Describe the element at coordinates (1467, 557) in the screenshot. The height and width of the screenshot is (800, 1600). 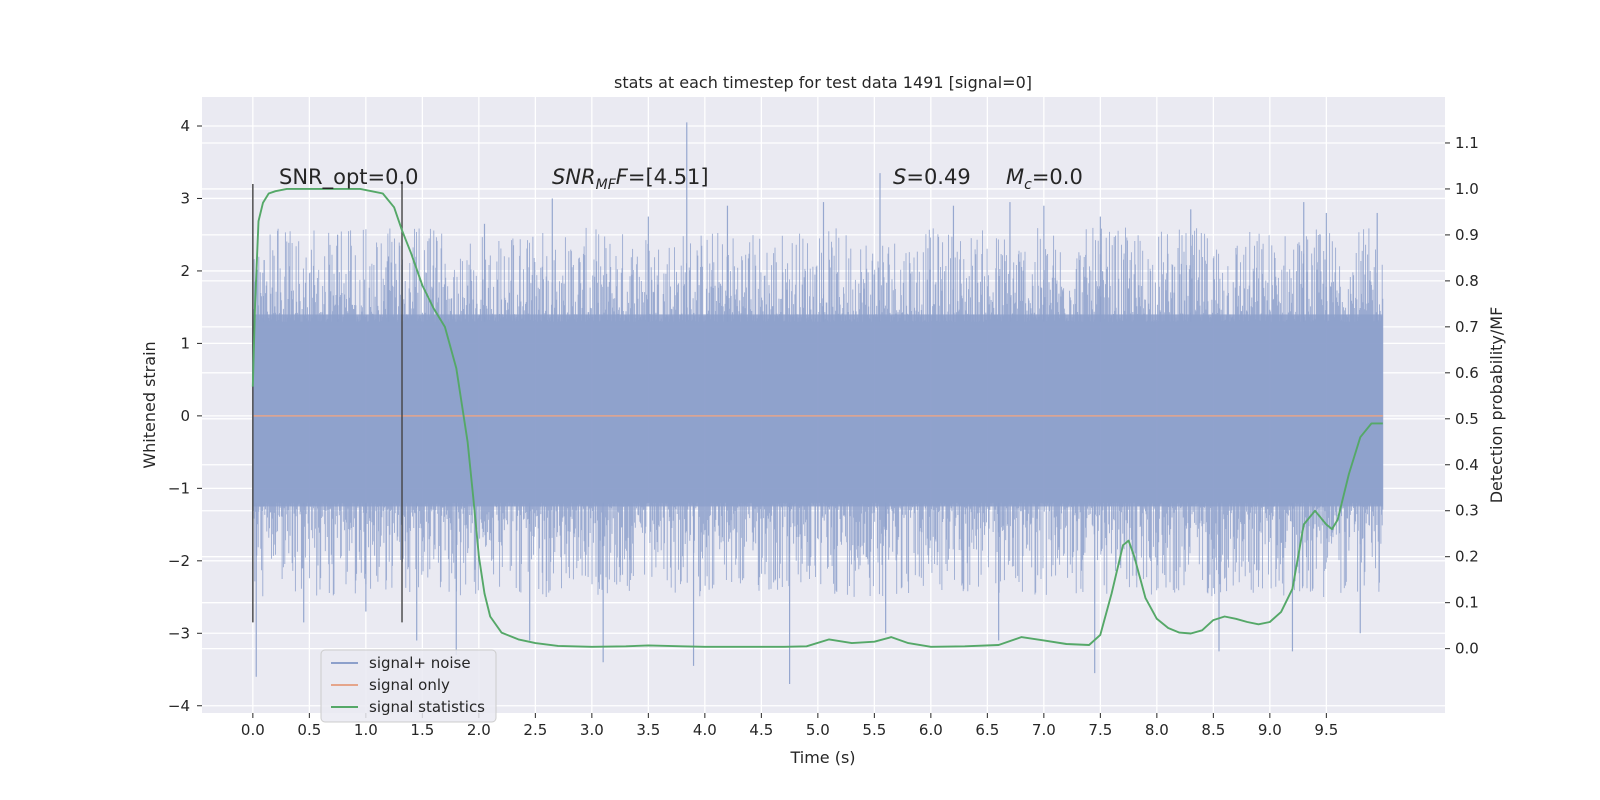
I see `y2-tick-label: 0.2` at that location.